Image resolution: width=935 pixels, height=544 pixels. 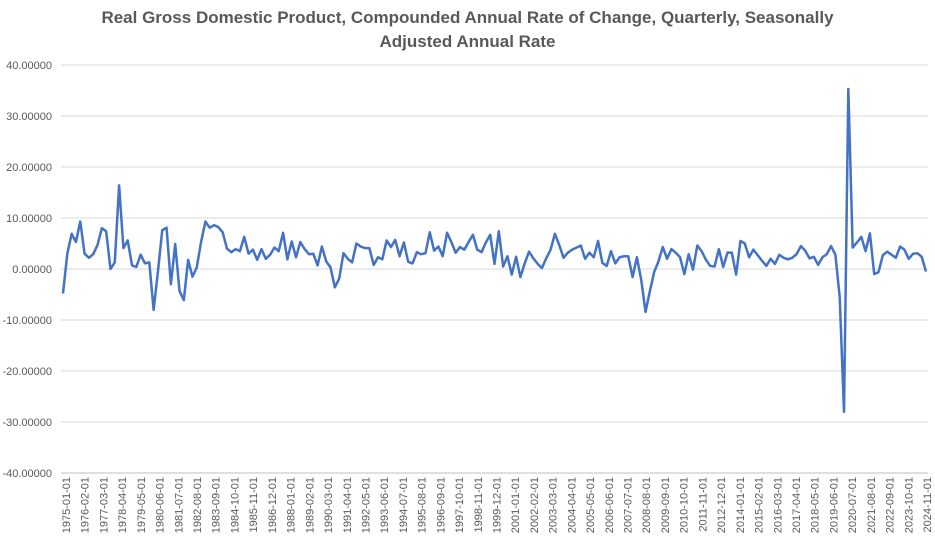 What do you see at coordinates (27, 321) in the screenshot?
I see `y-tick-label: -10.00000` at bounding box center [27, 321].